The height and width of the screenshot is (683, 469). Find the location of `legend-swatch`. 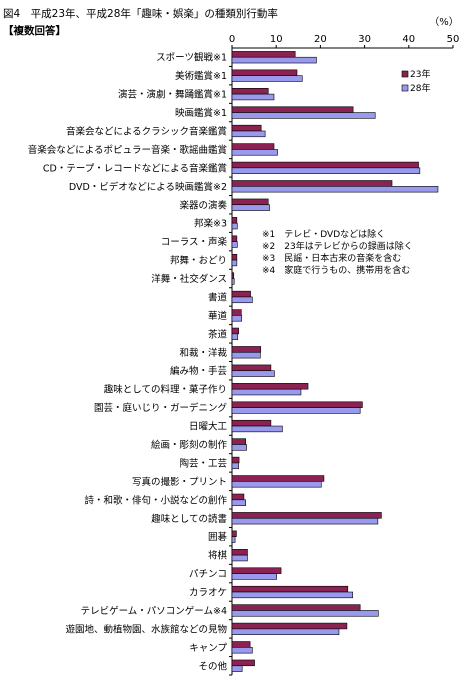

legend-swatch is located at coordinates (405, 88).